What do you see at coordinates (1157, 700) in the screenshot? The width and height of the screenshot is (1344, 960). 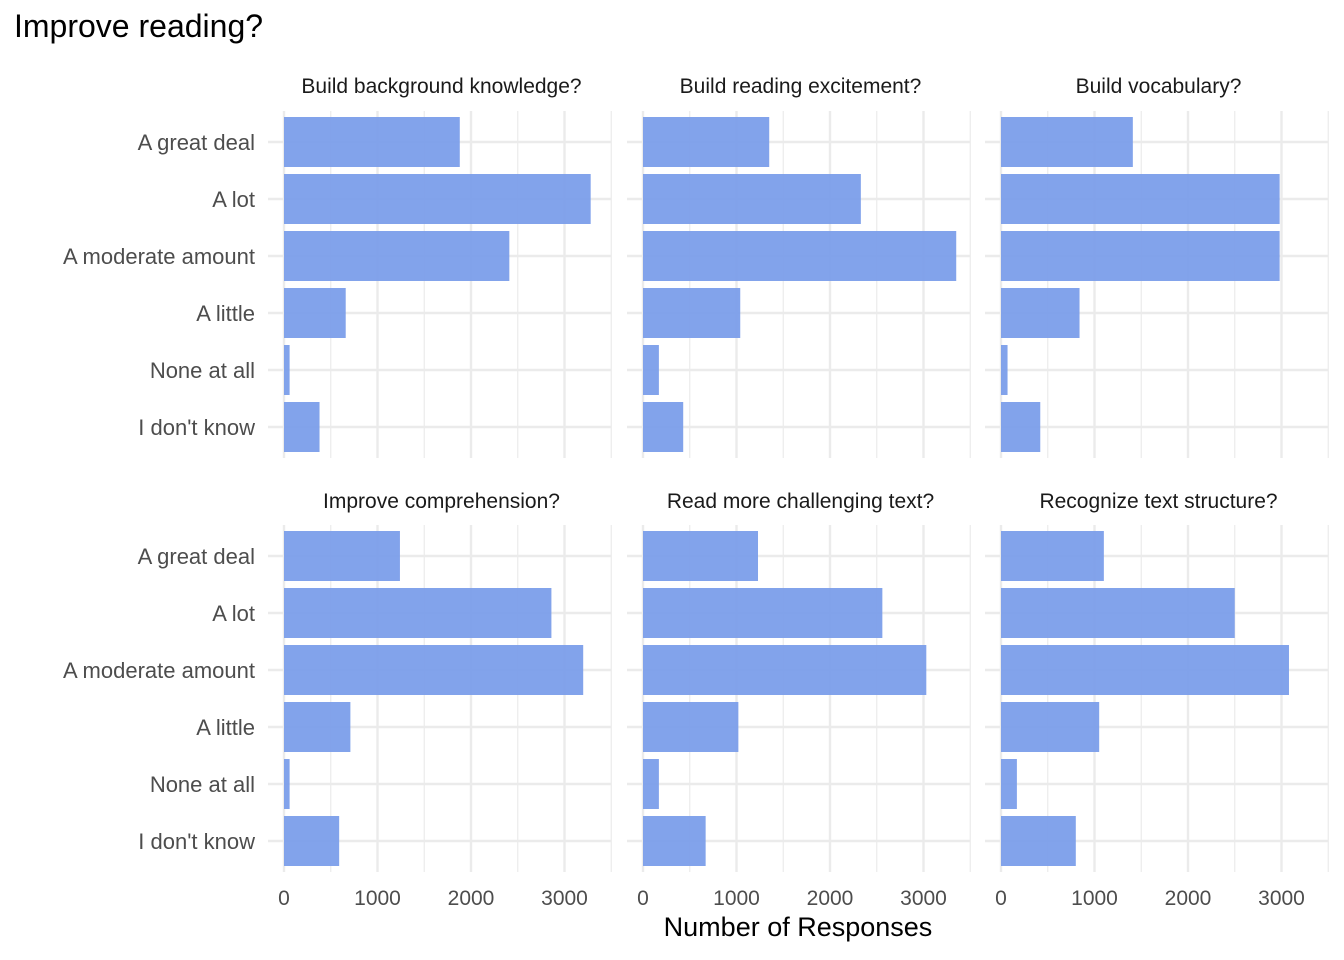 I see `facet-panel: Recognize text structure? 0 1000 2000 3000` at bounding box center [1157, 700].